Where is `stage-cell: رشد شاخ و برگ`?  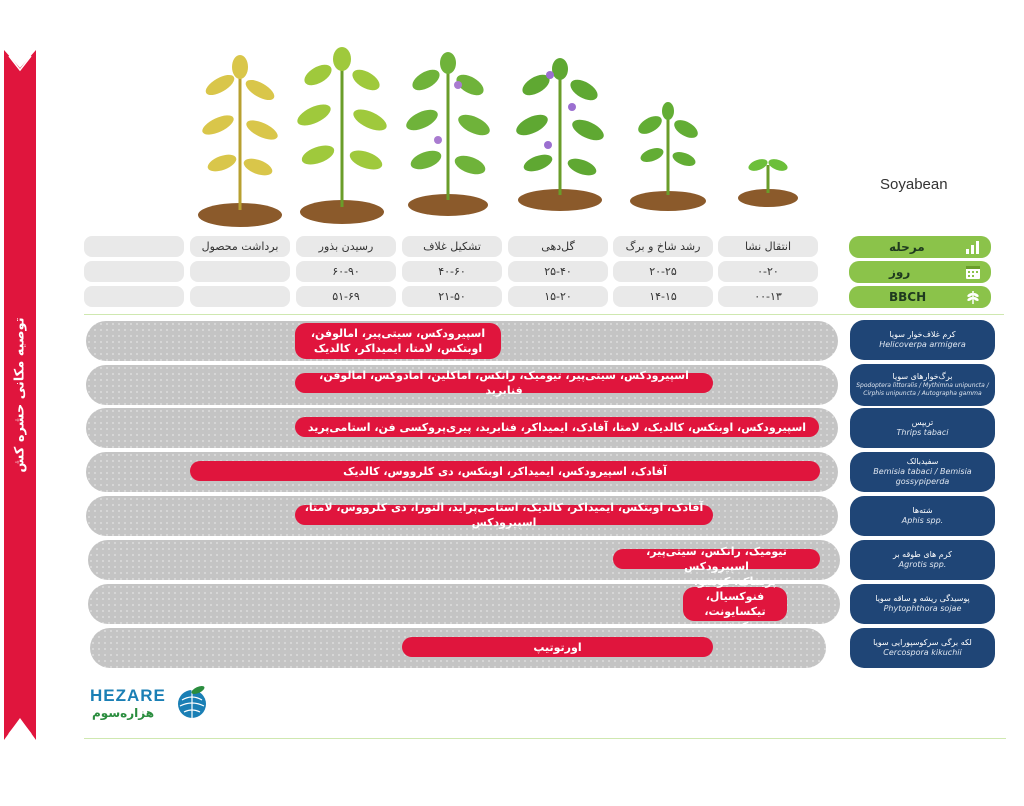 stage-cell: رشد شاخ و برگ is located at coordinates (663, 246).